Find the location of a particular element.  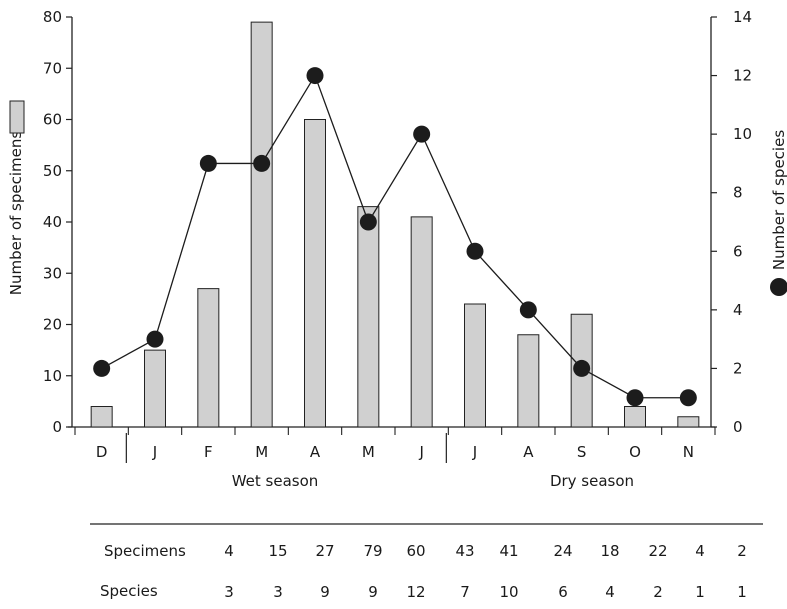

legend-bar-swatch is located at coordinates (17, 117).